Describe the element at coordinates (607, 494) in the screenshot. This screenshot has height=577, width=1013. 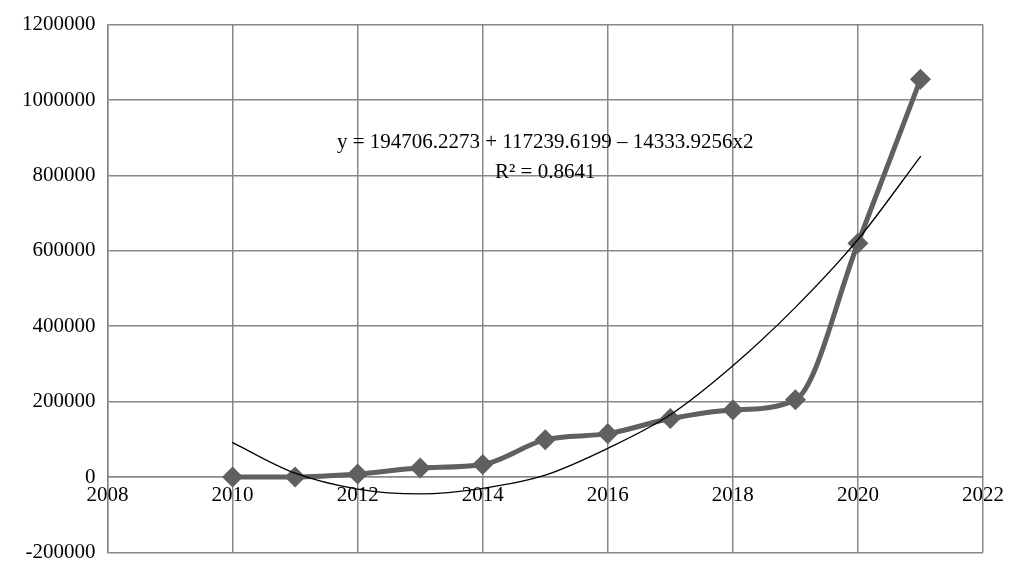
I see `x-tick-label: 2016` at that location.